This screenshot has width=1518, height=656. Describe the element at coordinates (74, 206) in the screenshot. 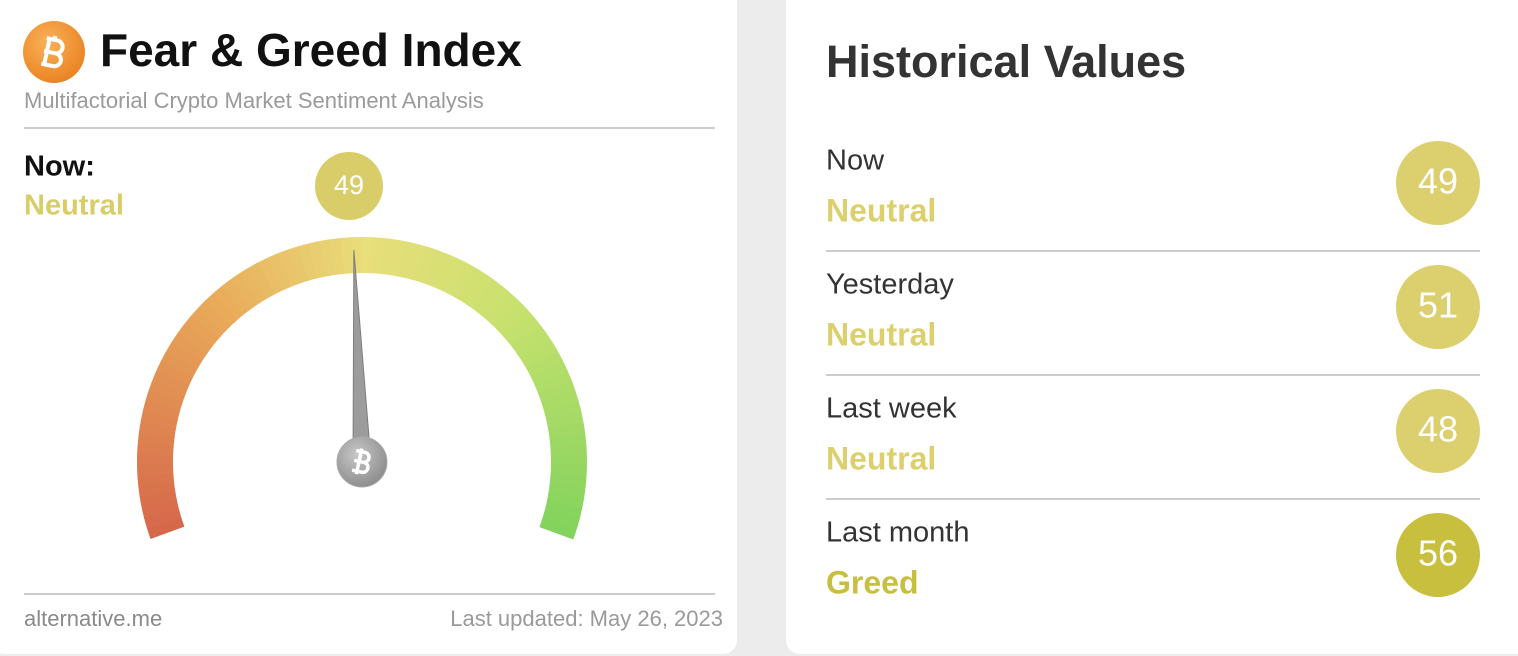

I see `now-classification: Neutral` at that location.